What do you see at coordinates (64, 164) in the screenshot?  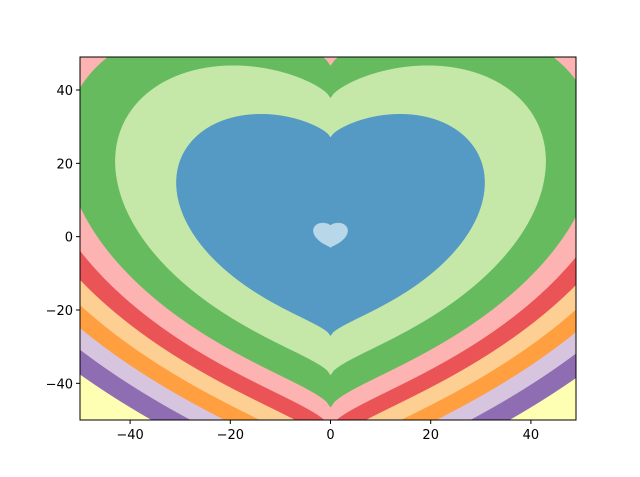 I see `y-tick-label: 20` at bounding box center [64, 164].